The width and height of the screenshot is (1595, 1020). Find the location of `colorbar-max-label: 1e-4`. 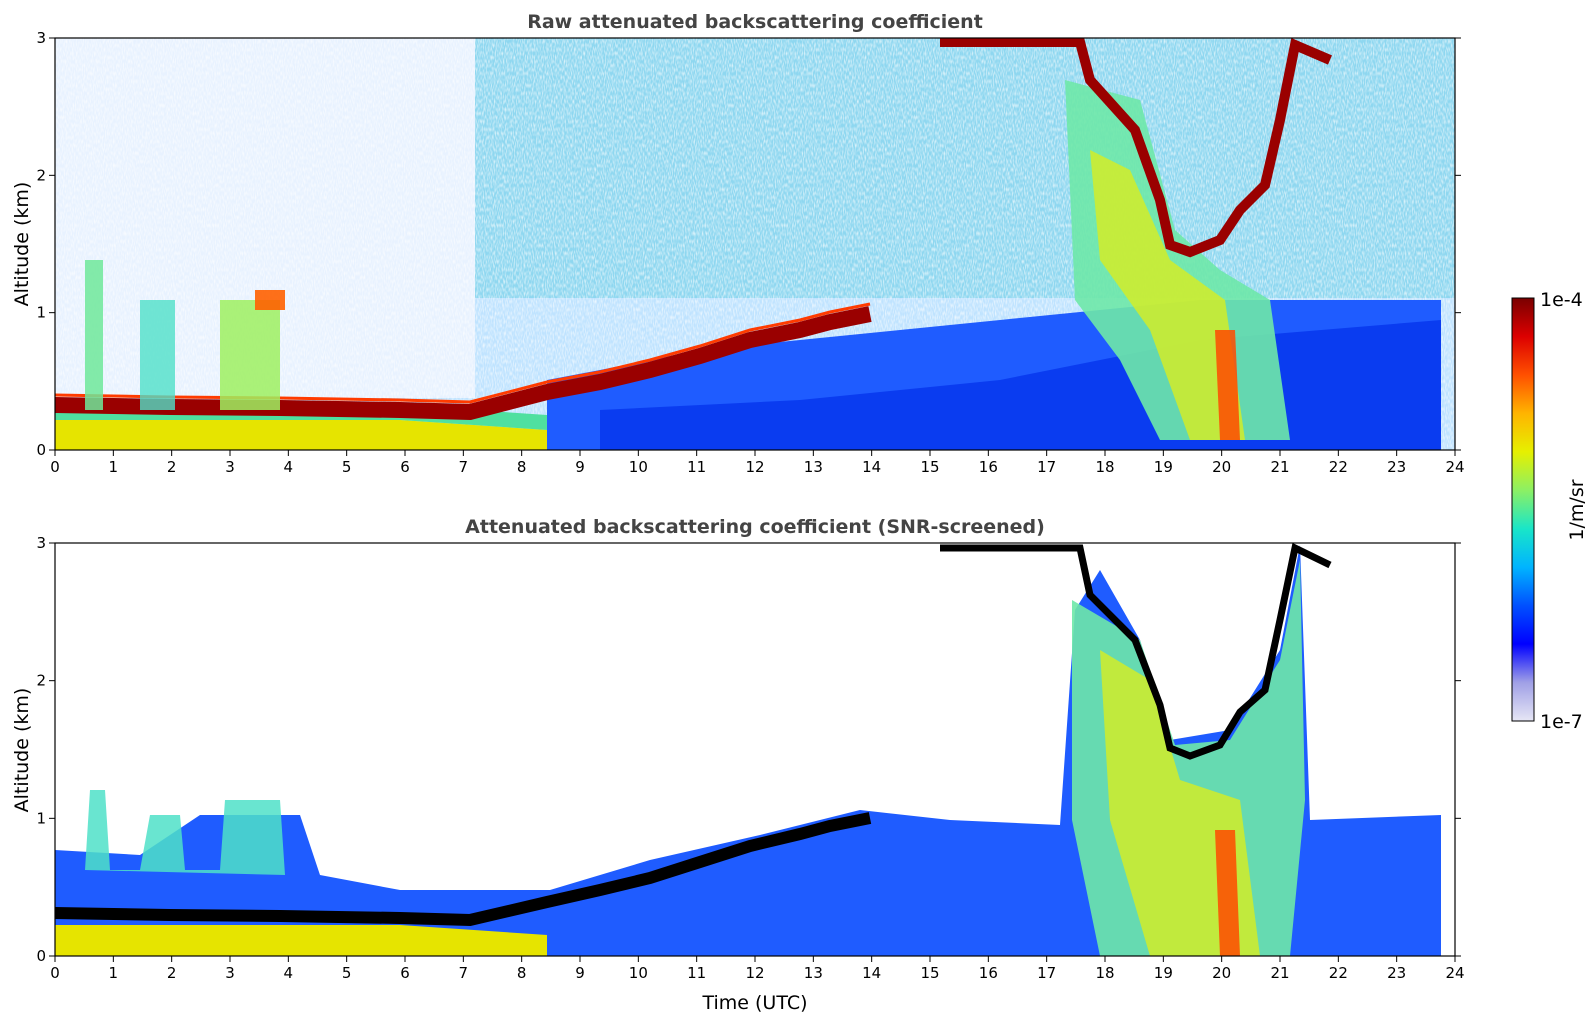

colorbar-max-label: 1e-4 is located at coordinates (1561, 300).